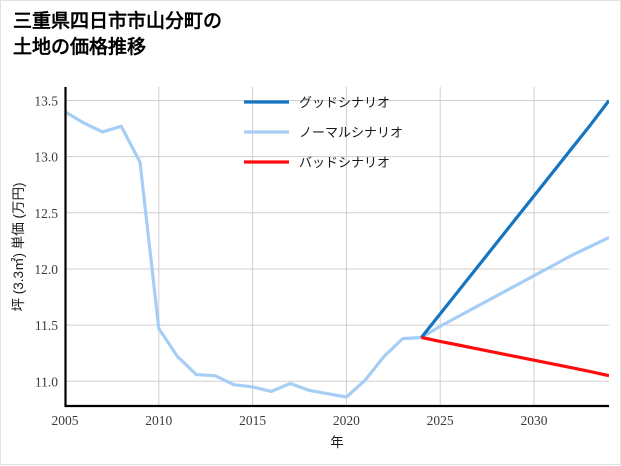  Describe the element at coordinates (300, 420) in the screenshot. I see `x-tick-labels: 2005 2010 2015 2020 2025 2030` at that location.